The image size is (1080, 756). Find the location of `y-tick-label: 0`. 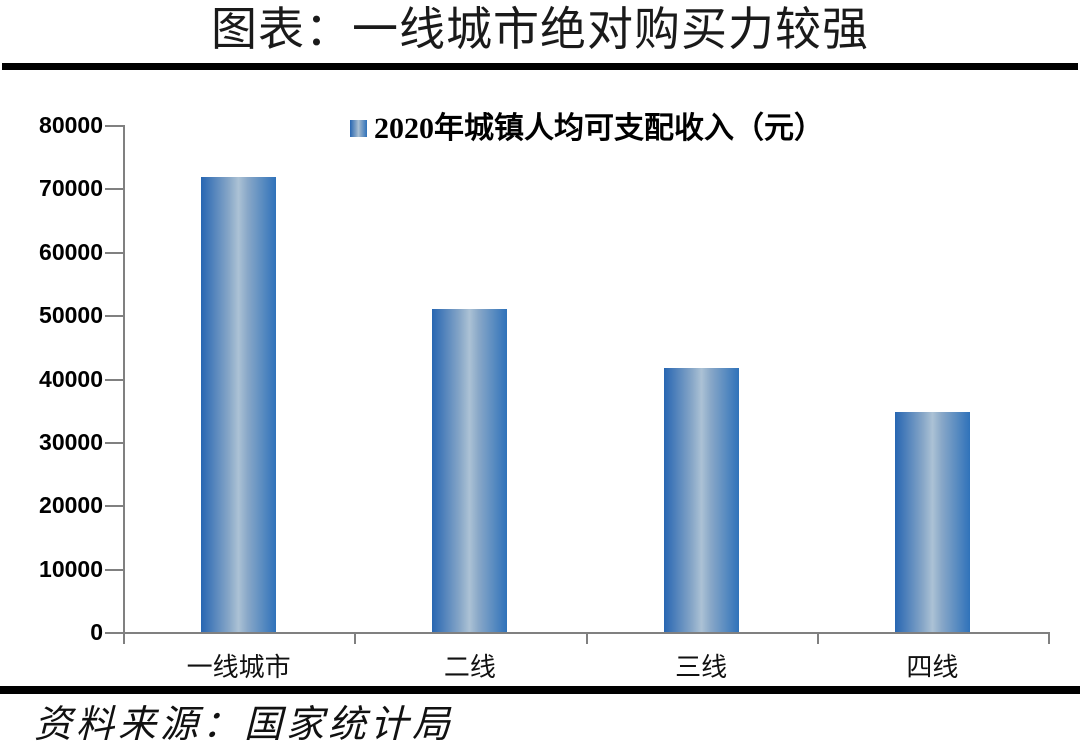

y-tick-label: 0 is located at coordinates (96, 632).